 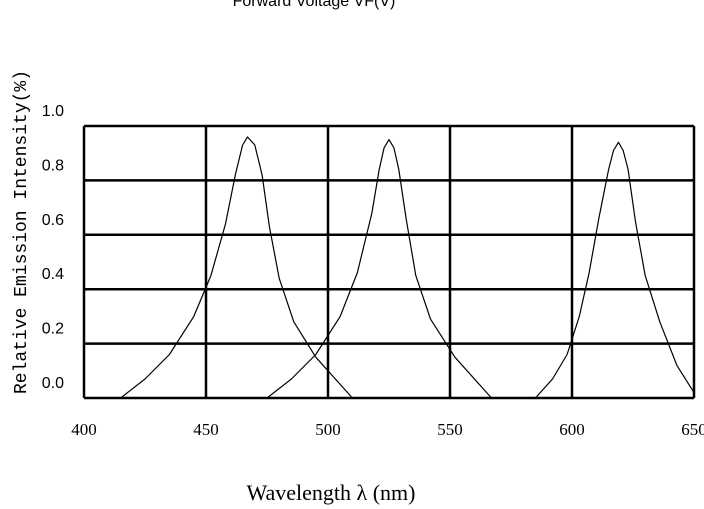 What do you see at coordinates (84, 429) in the screenshot?
I see `x-tick-label-0: 400` at bounding box center [84, 429].